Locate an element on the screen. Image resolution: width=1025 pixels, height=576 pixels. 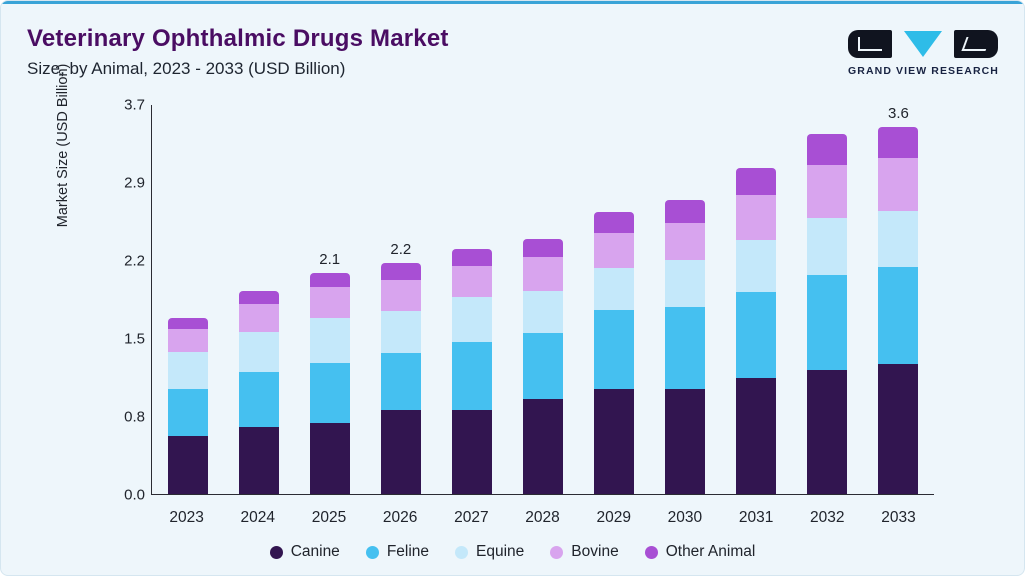
stacked-bar-2029 is located at coordinates (614, 353).